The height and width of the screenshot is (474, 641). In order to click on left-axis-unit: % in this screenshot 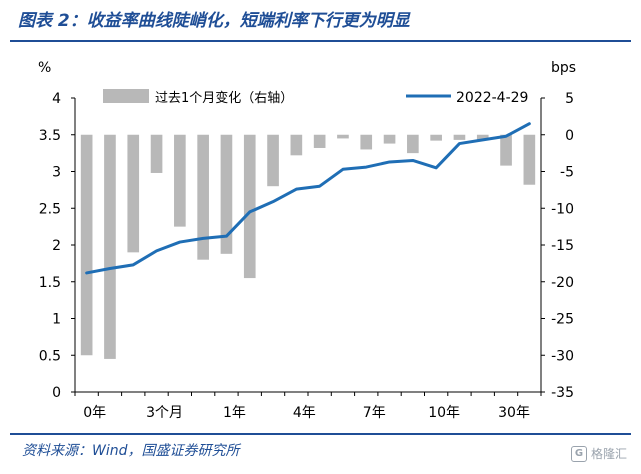, I will do `click(44, 68)`.